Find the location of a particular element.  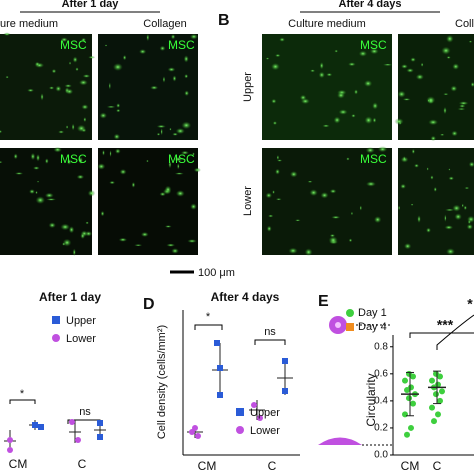

y-tick-label: 0.8 is located at coordinates (381, 346).